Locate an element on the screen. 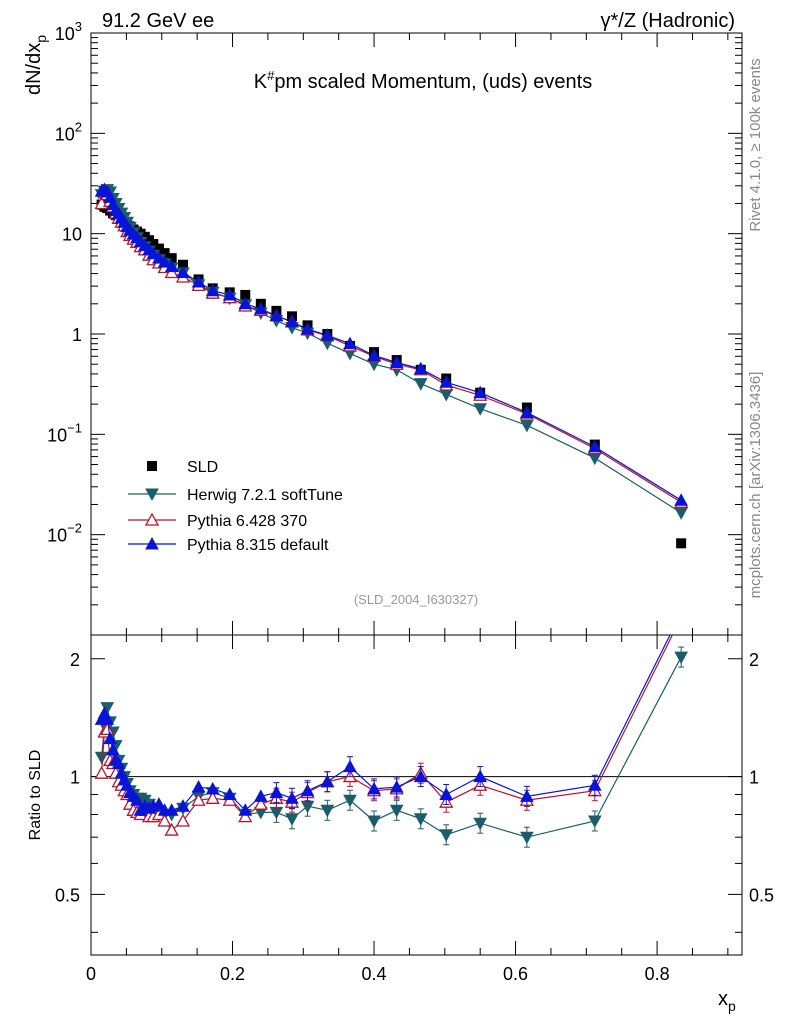 Image resolution: width=786 pixels, height=1024 pixels. legend-label: Pythia 8.315 default is located at coordinates (258, 545).